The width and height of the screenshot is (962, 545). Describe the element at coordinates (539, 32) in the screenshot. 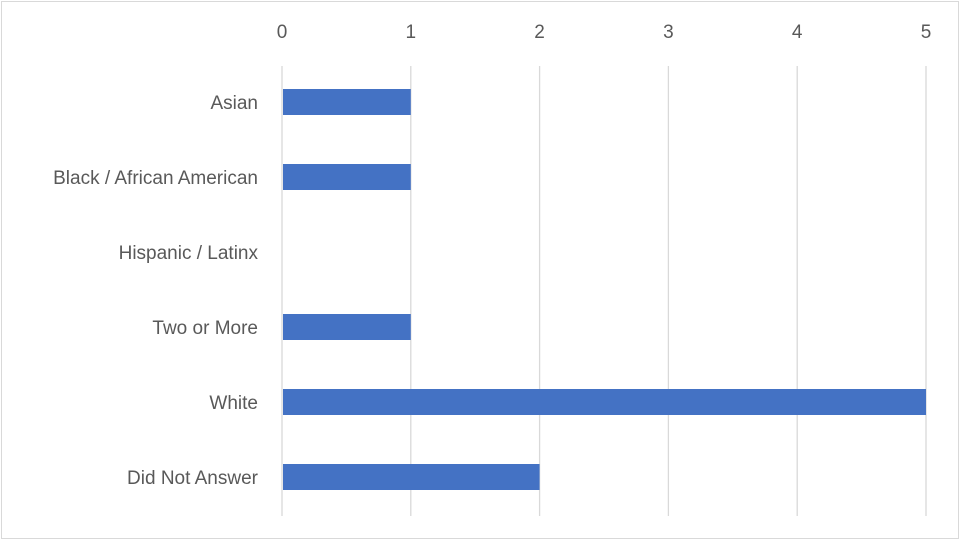

I see `x-tick-label: 2` at that location.